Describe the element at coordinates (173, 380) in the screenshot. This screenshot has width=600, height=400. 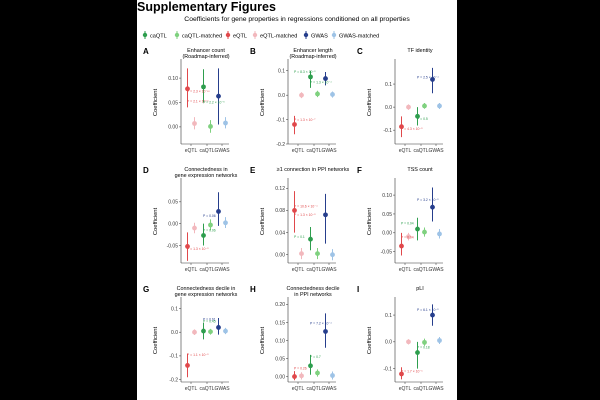
I see `y-tick-label: -0.2` at that location.